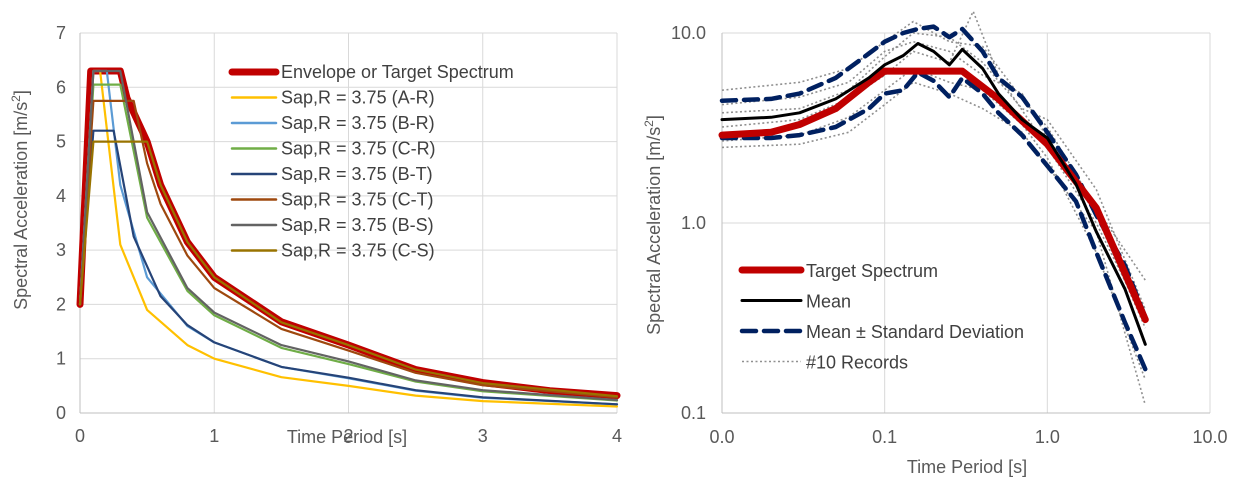  Describe the element at coordinates (483, 436) in the screenshot. I see `left-x-tick-label: 3` at that location.